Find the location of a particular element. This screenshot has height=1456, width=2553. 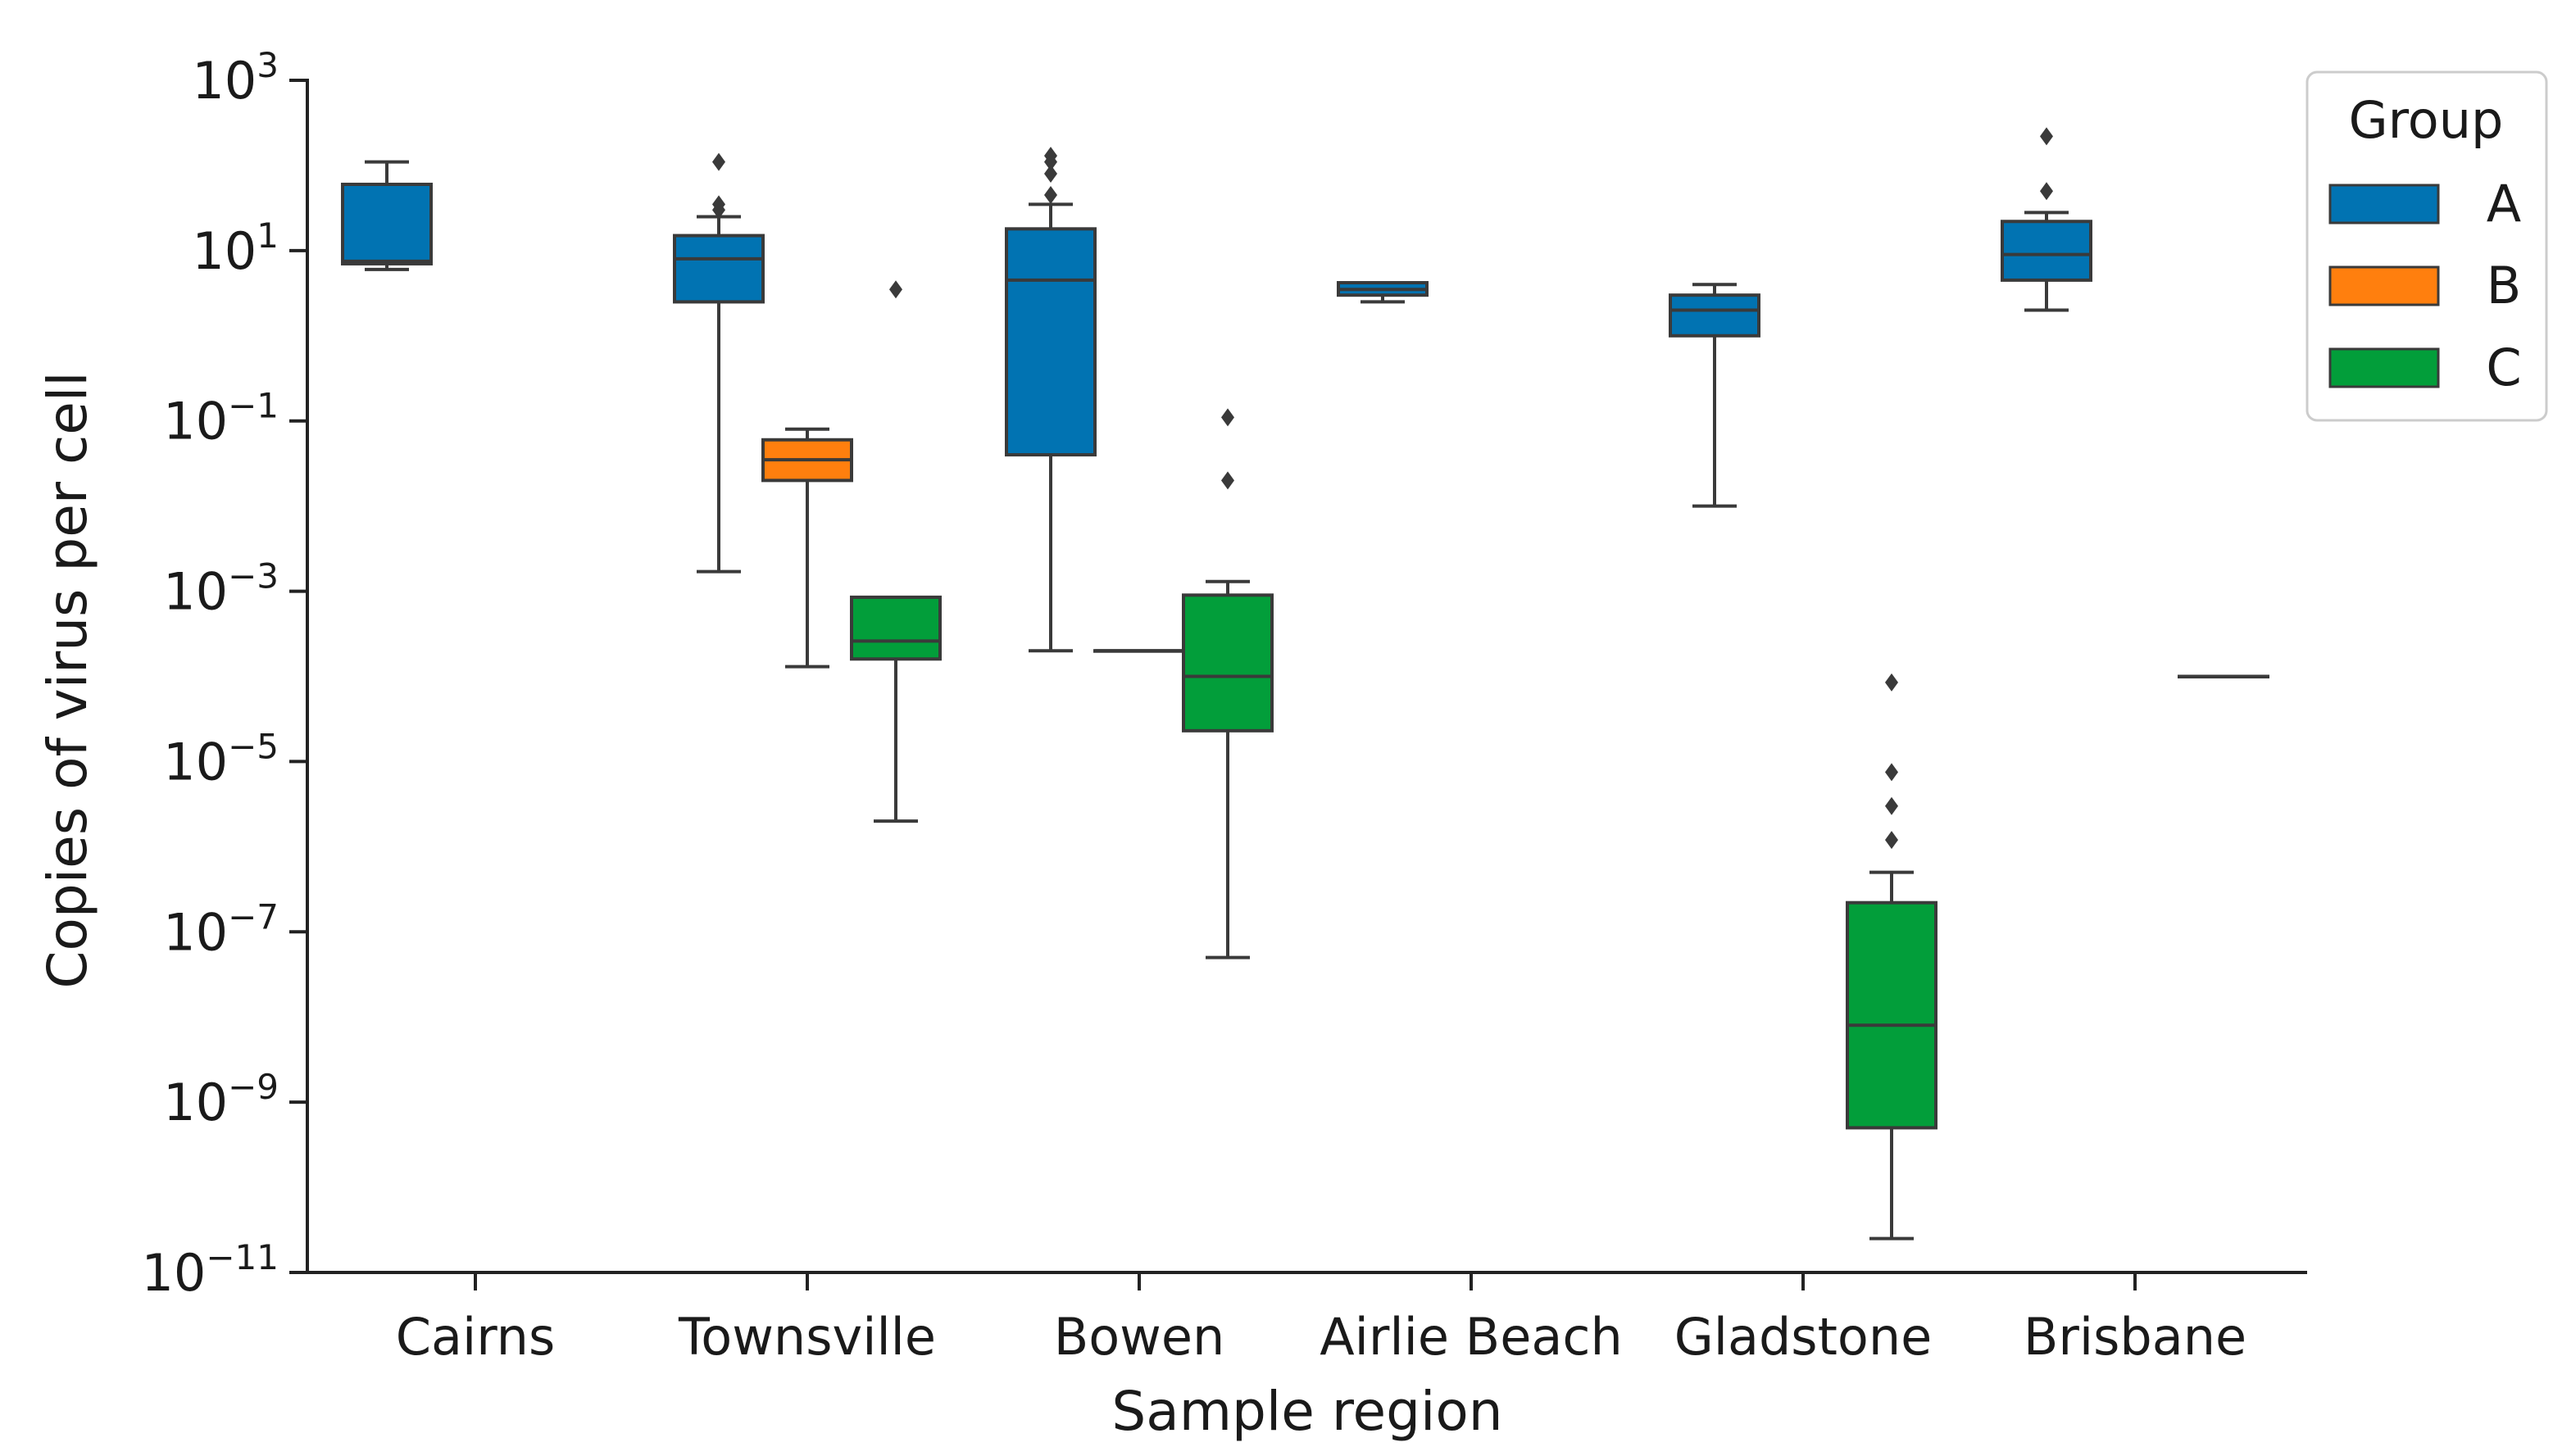

y-tick-label: 10⁻¹ is located at coordinates (221, 419).